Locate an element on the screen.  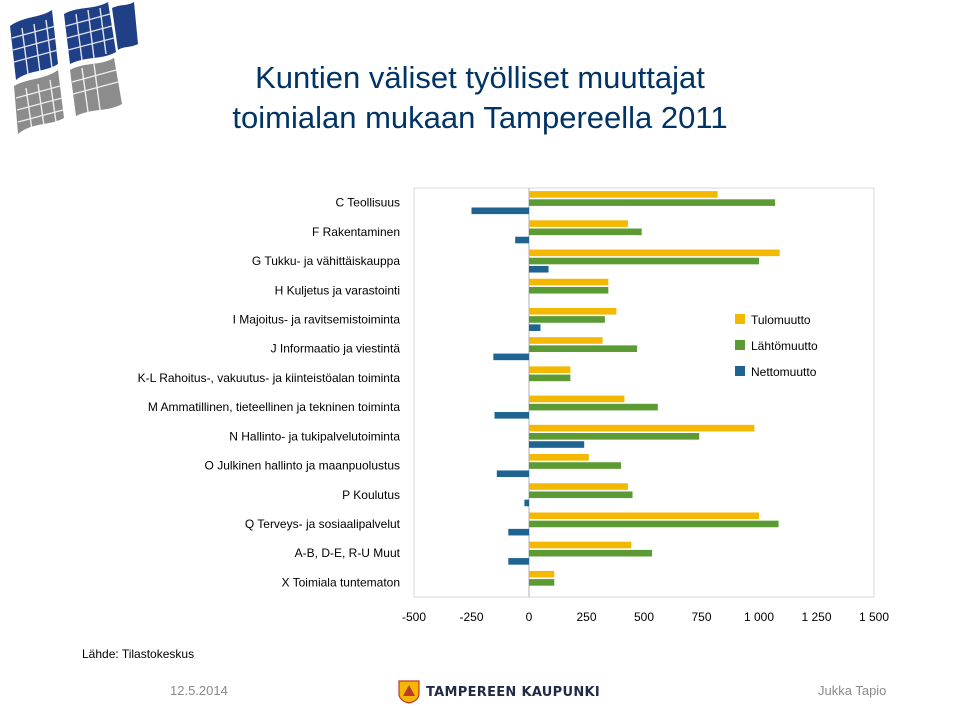
footer-brand: TAMPEREEN KAUPUNKI is located at coordinates (499, 692).